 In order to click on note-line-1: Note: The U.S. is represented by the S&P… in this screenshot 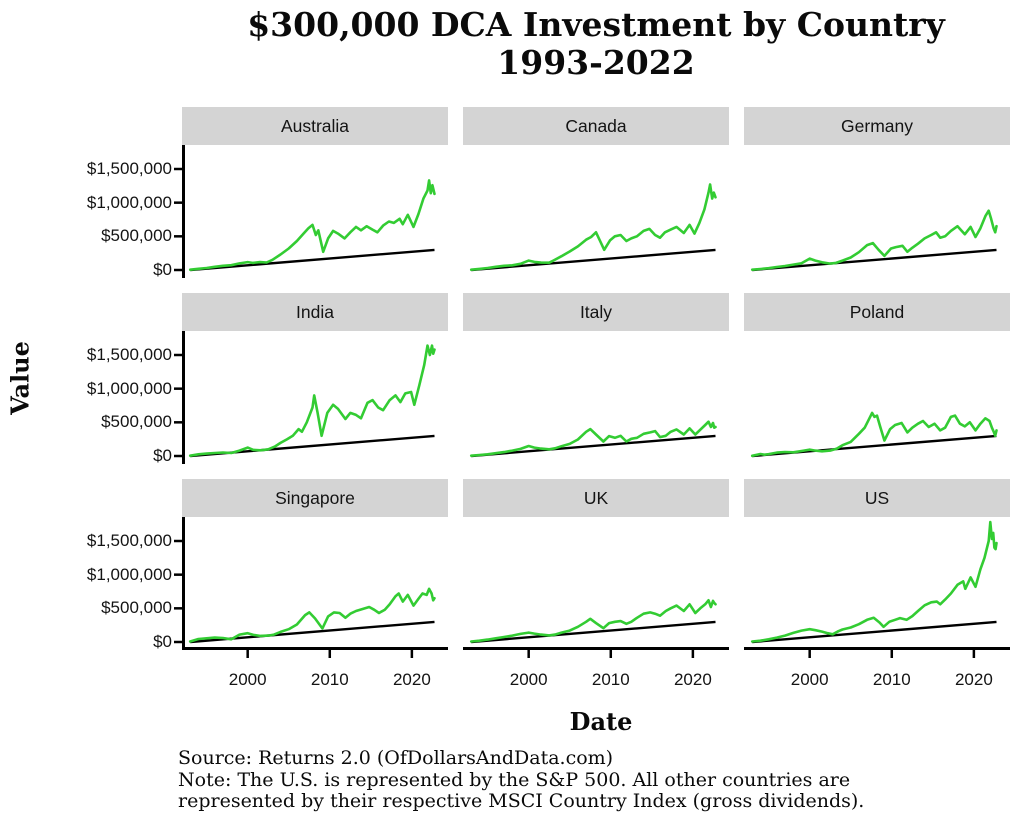, I will do `click(514, 779)`.